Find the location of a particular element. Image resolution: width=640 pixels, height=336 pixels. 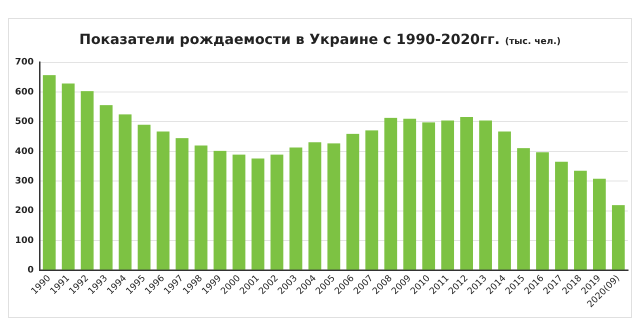

y-tick-label: 200 is located at coordinates (24, 211).